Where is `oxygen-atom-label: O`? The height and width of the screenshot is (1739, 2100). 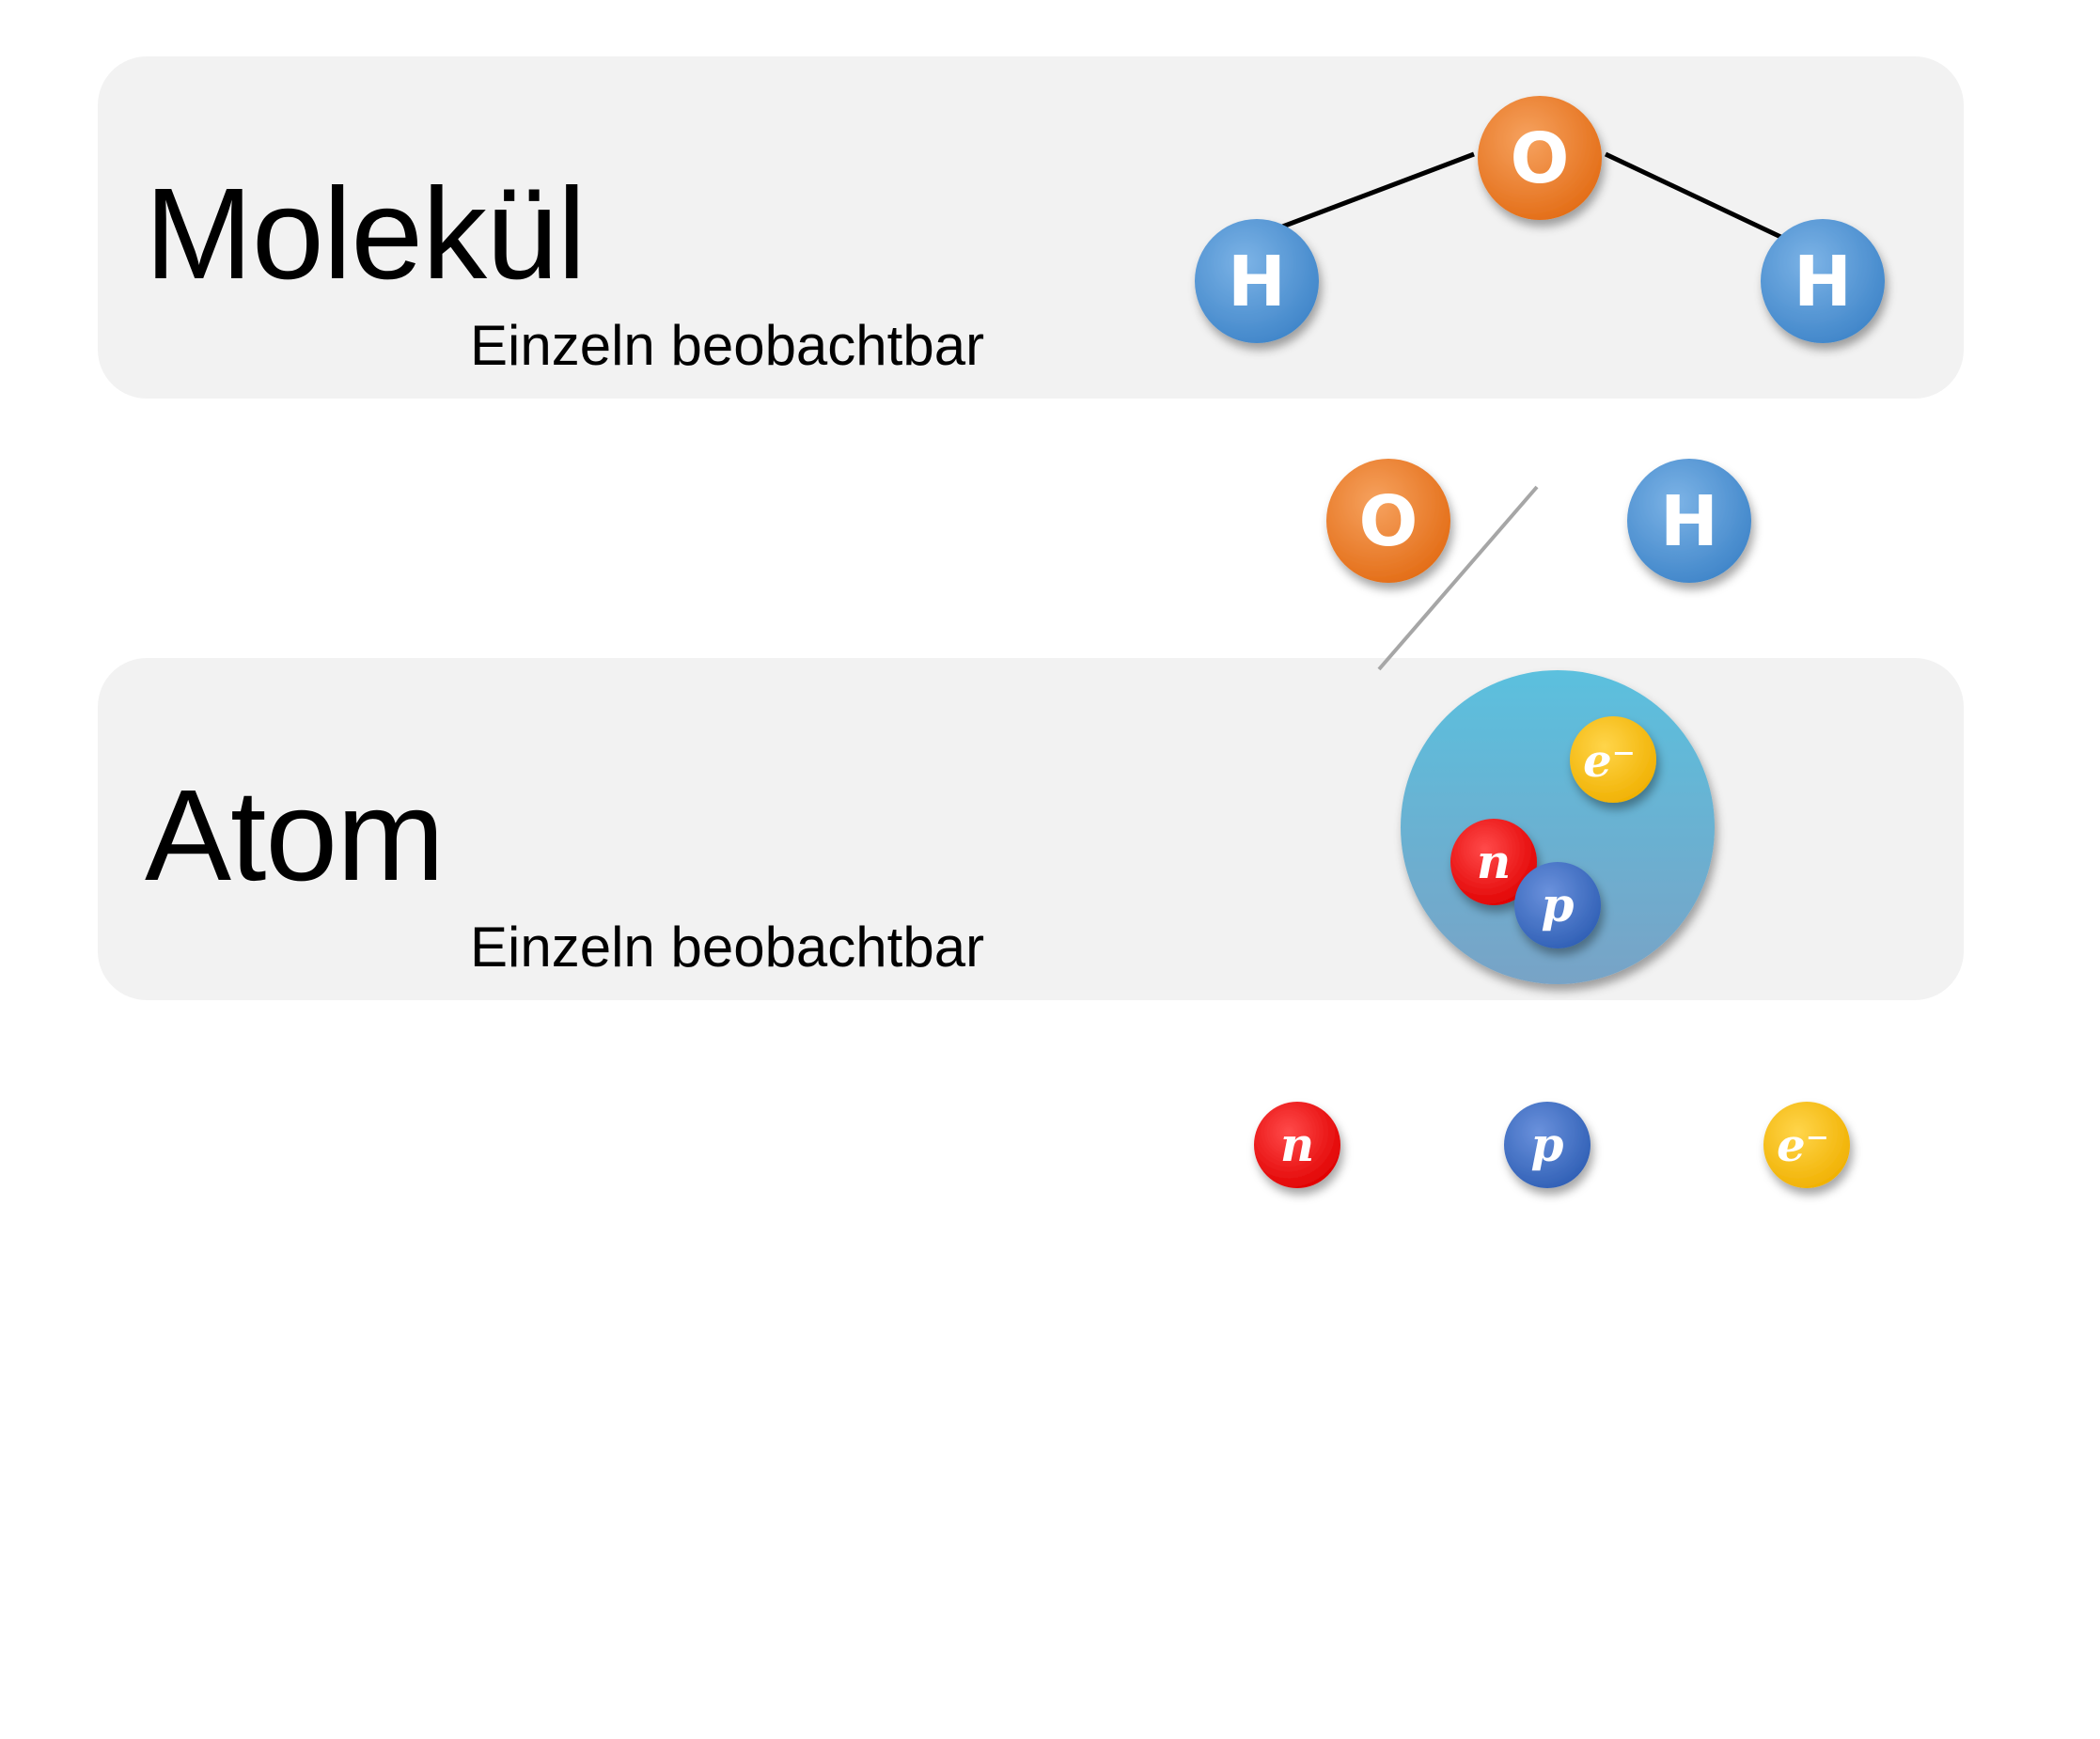
oxygen-atom-label: O is located at coordinates (1388, 521).